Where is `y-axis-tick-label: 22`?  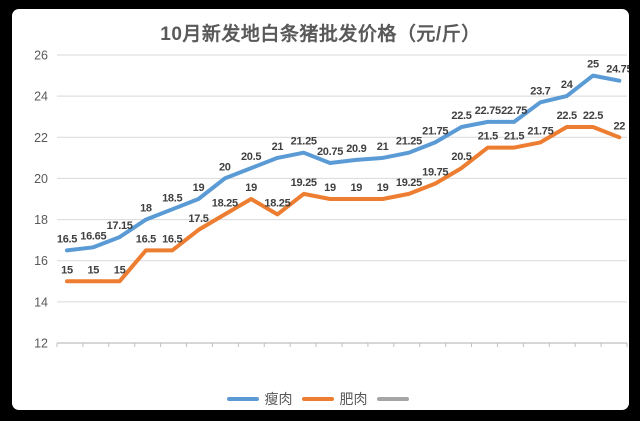
y-axis-tick-label: 22 is located at coordinates (41, 138).